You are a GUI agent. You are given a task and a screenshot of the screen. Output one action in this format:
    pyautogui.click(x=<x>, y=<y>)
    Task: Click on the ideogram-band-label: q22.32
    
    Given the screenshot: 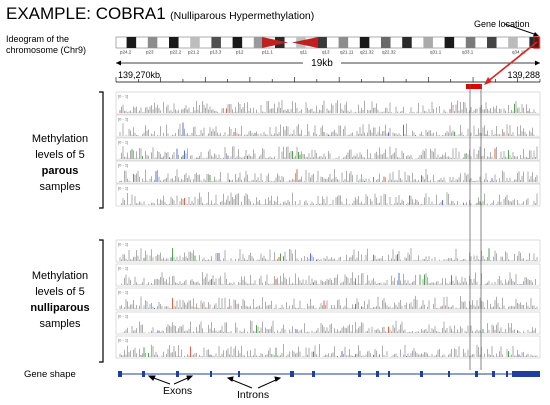 What is the action you would take?
    pyautogui.click(x=389, y=52)
    